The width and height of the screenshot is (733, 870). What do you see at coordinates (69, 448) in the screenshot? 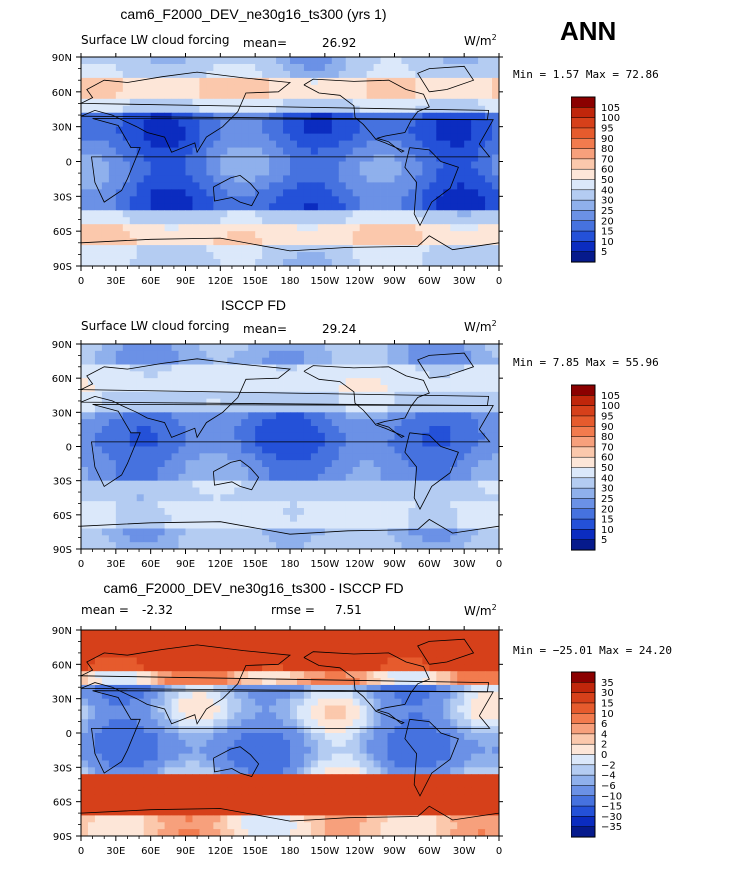
I see `y-tick-label: 0` at bounding box center [69, 448].